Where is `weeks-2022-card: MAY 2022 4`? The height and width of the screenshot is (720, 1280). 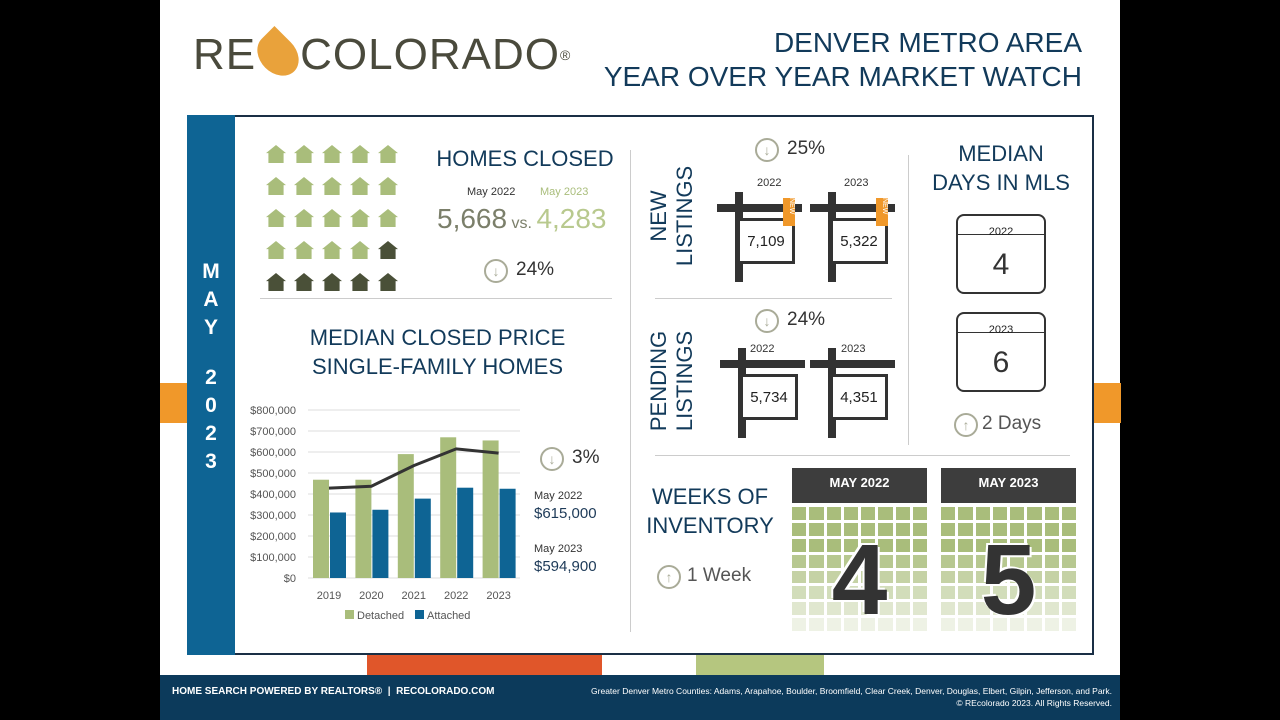
weeks-2022-card: MAY 2022 4 is located at coordinates (859, 552).